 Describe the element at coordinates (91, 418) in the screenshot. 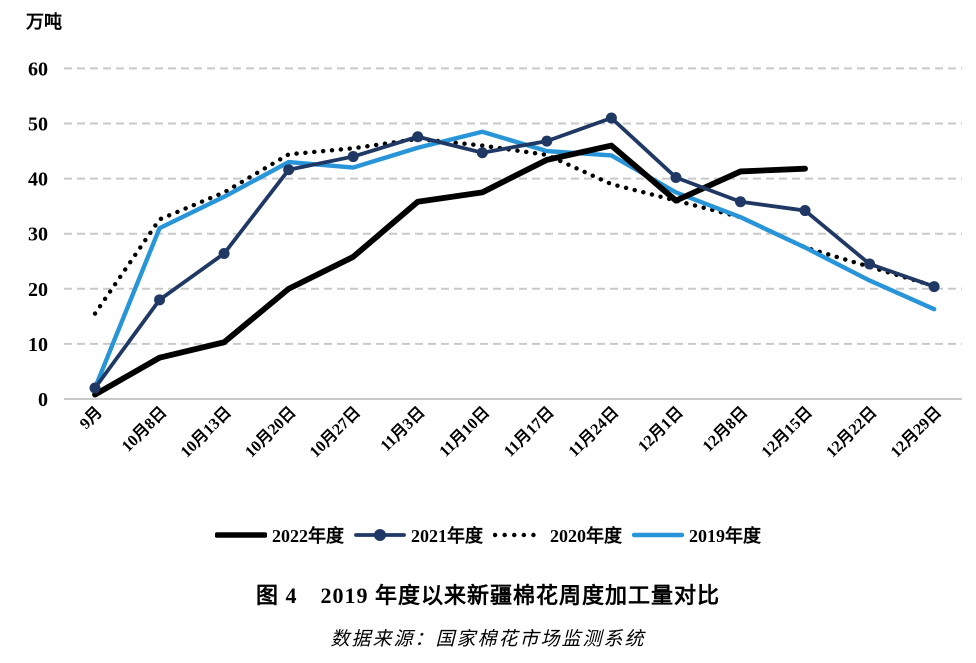

I see `x-tick-label: 9月` at that location.